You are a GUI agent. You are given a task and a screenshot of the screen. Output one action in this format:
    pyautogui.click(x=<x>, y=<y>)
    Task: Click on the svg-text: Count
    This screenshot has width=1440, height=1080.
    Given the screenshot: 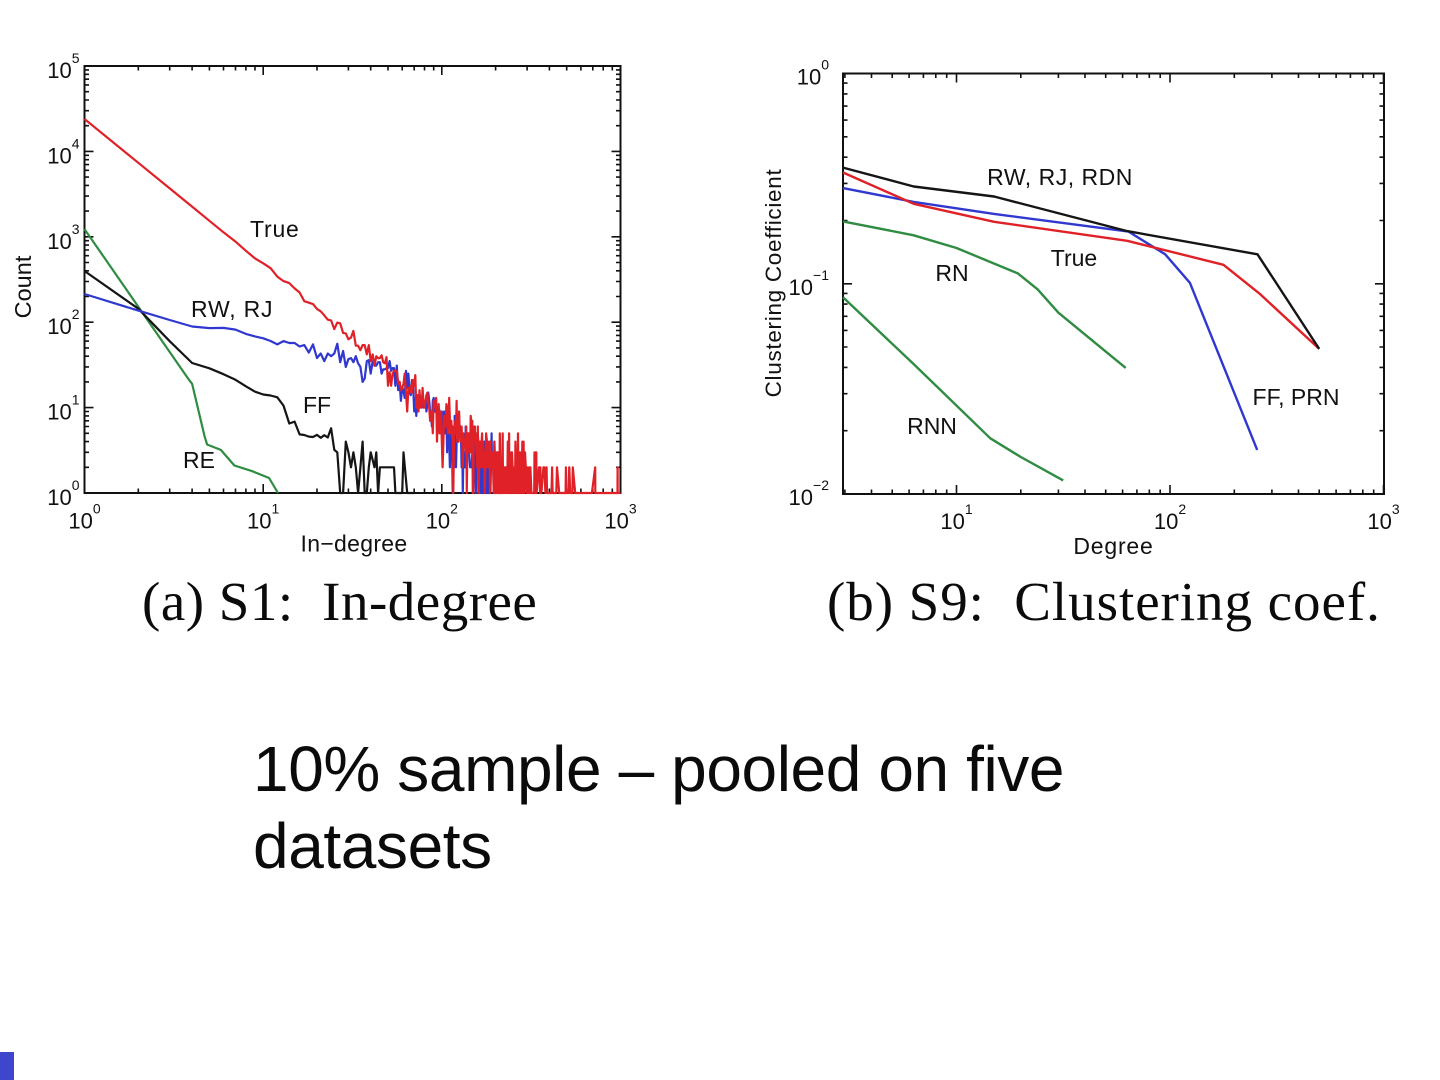 What is the action you would take?
    pyautogui.click(x=23, y=286)
    